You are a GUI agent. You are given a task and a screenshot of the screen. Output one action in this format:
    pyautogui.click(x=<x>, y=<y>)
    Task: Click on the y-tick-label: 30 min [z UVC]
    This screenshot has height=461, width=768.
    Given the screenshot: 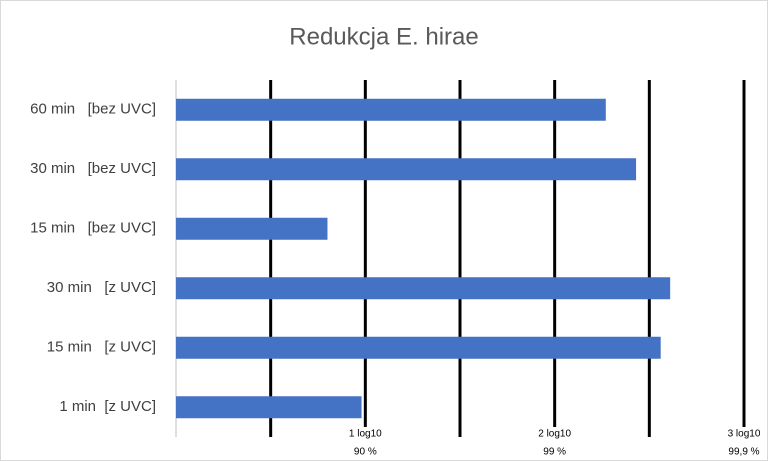 What is the action you would take?
    pyautogui.click(x=101, y=287)
    